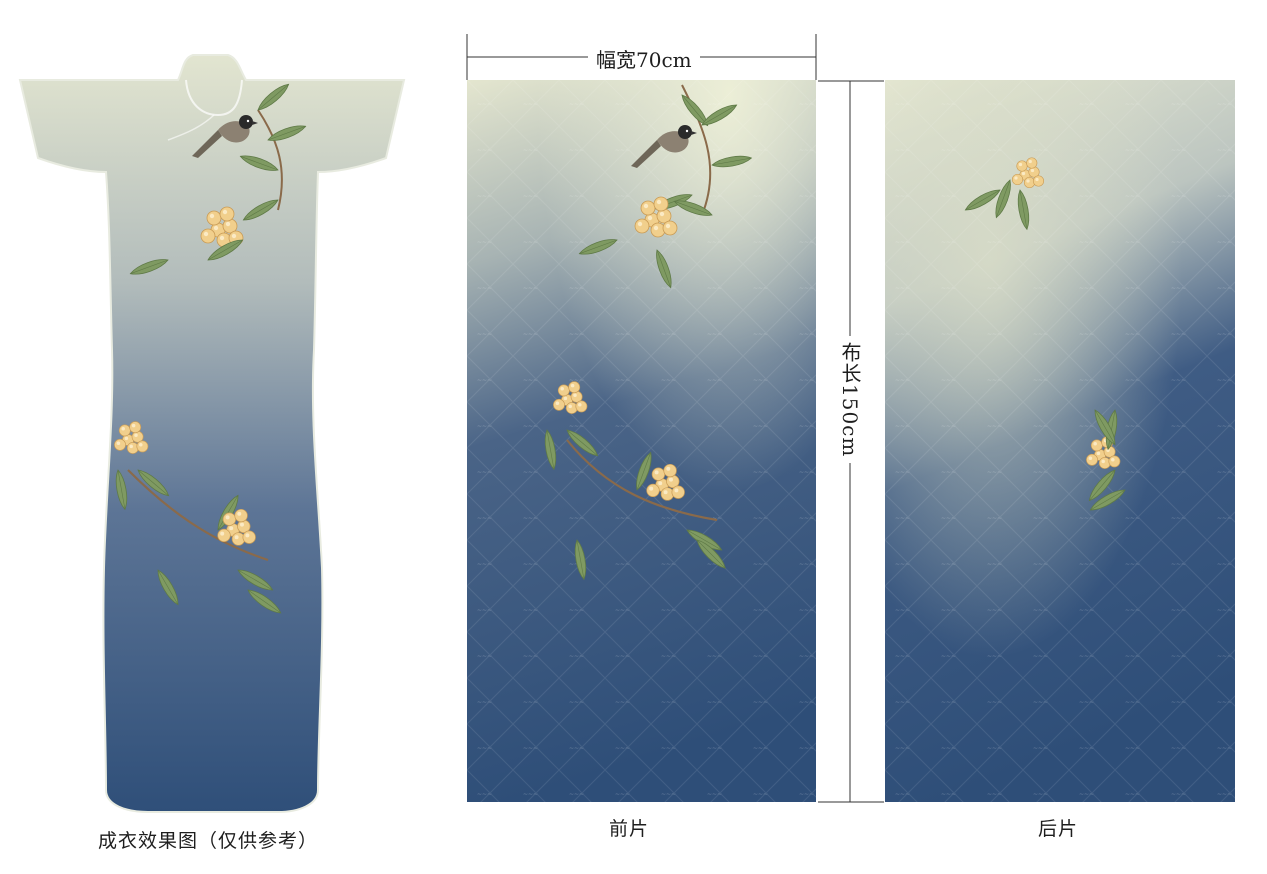  What do you see at coordinates (644, 58) in the screenshot?
I see `width-label: 幅宽70cm` at bounding box center [644, 58].